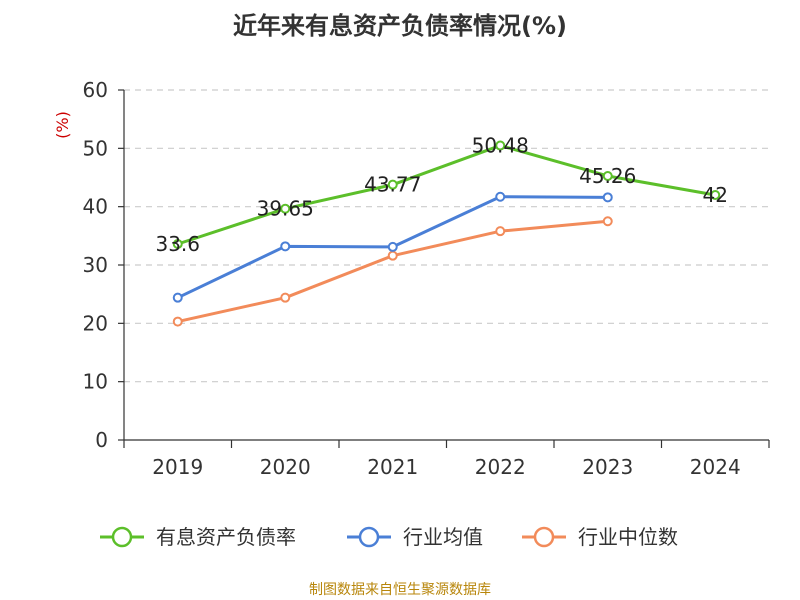 This screenshot has width=800, height=600. Describe the element at coordinates (95, 382) in the screenshot. I see `y-tick-label: 10` at that location.